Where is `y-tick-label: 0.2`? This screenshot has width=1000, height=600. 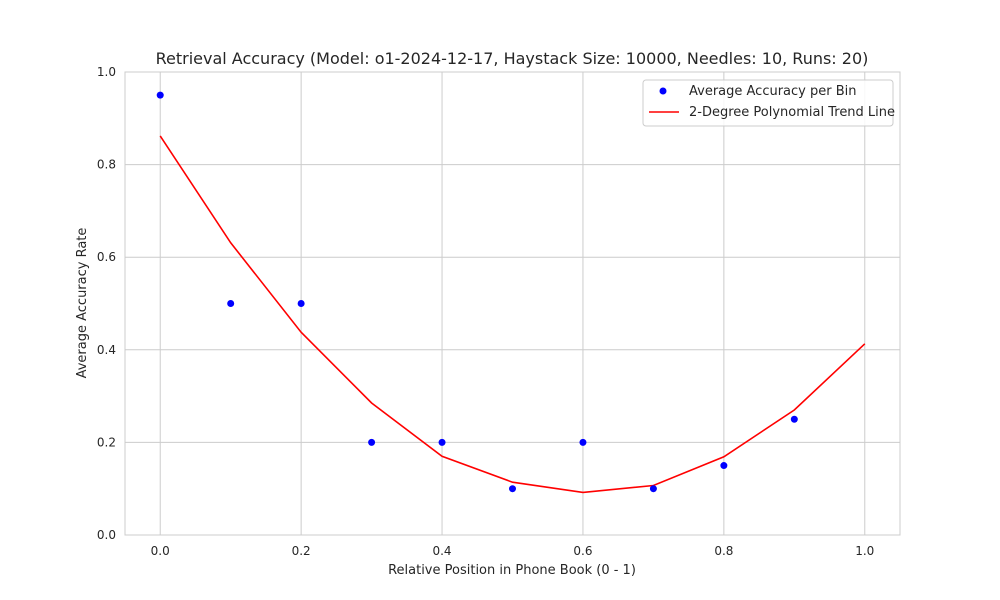 y-tick-label: 0.2 is located at coordinates (106, 442).